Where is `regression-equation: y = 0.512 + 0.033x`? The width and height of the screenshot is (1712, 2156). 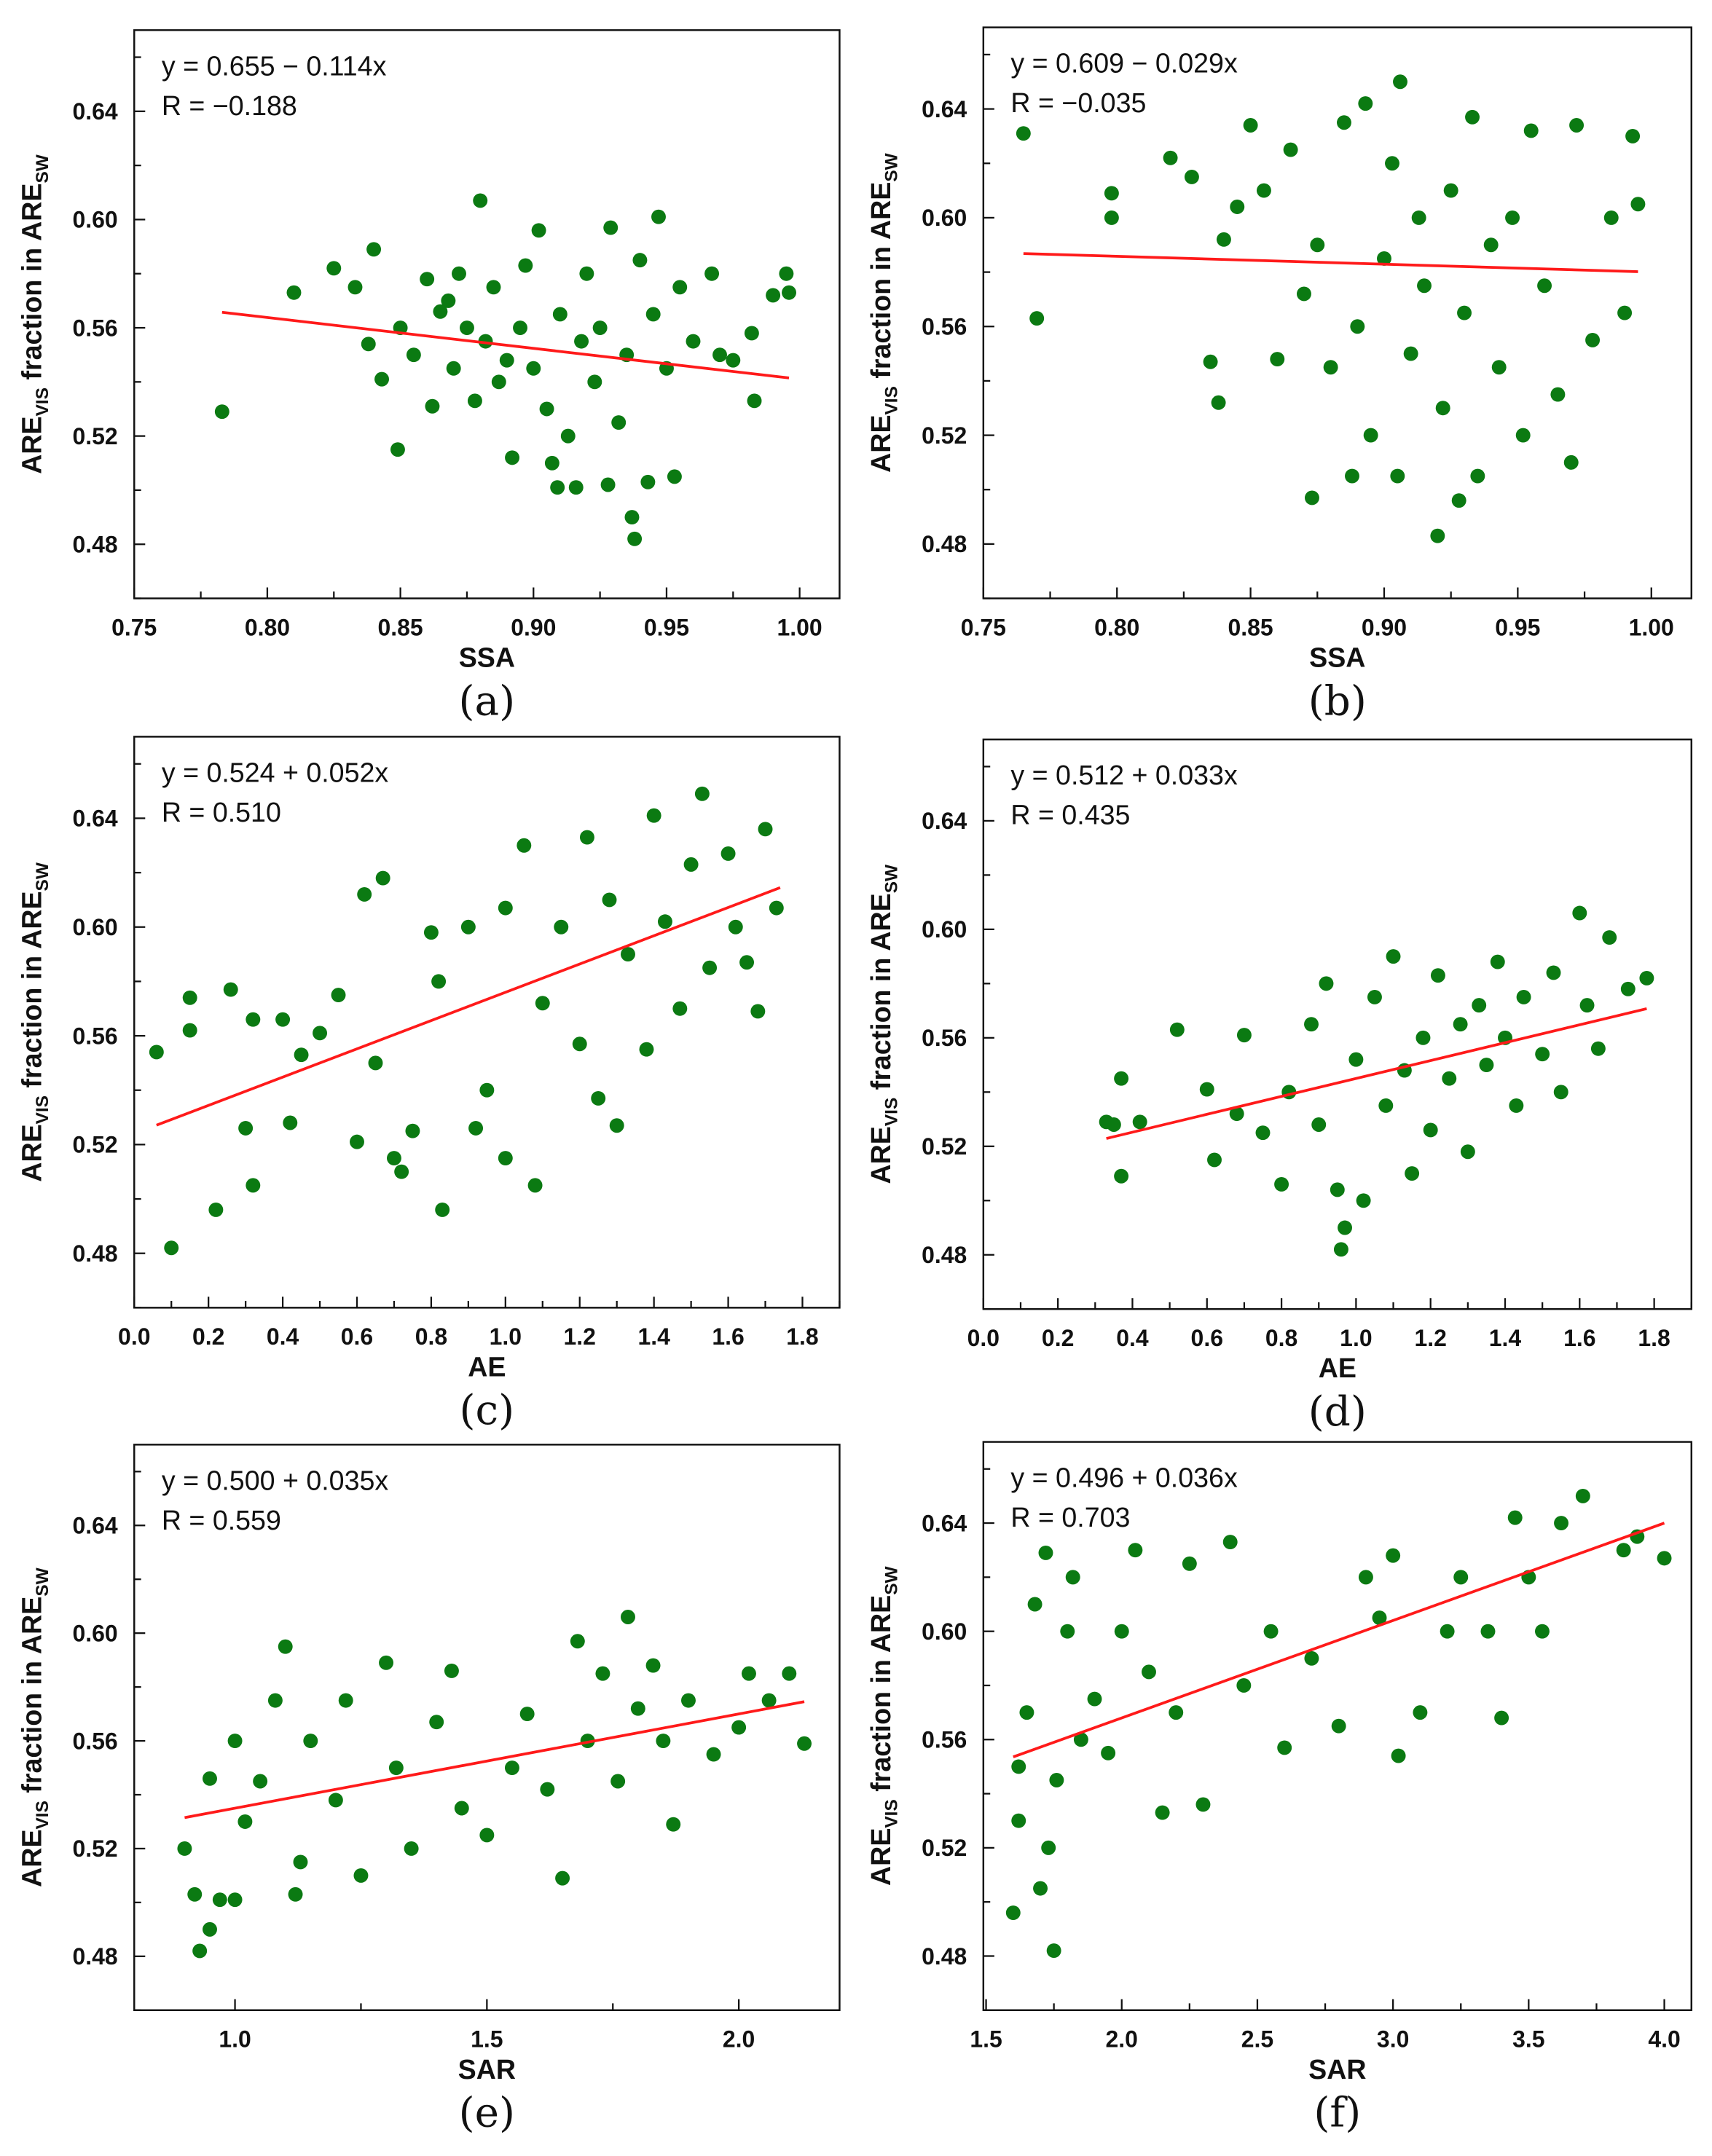
regression-equation: y = 0.512 + 0.033x is located at coordinates (1124, 775).